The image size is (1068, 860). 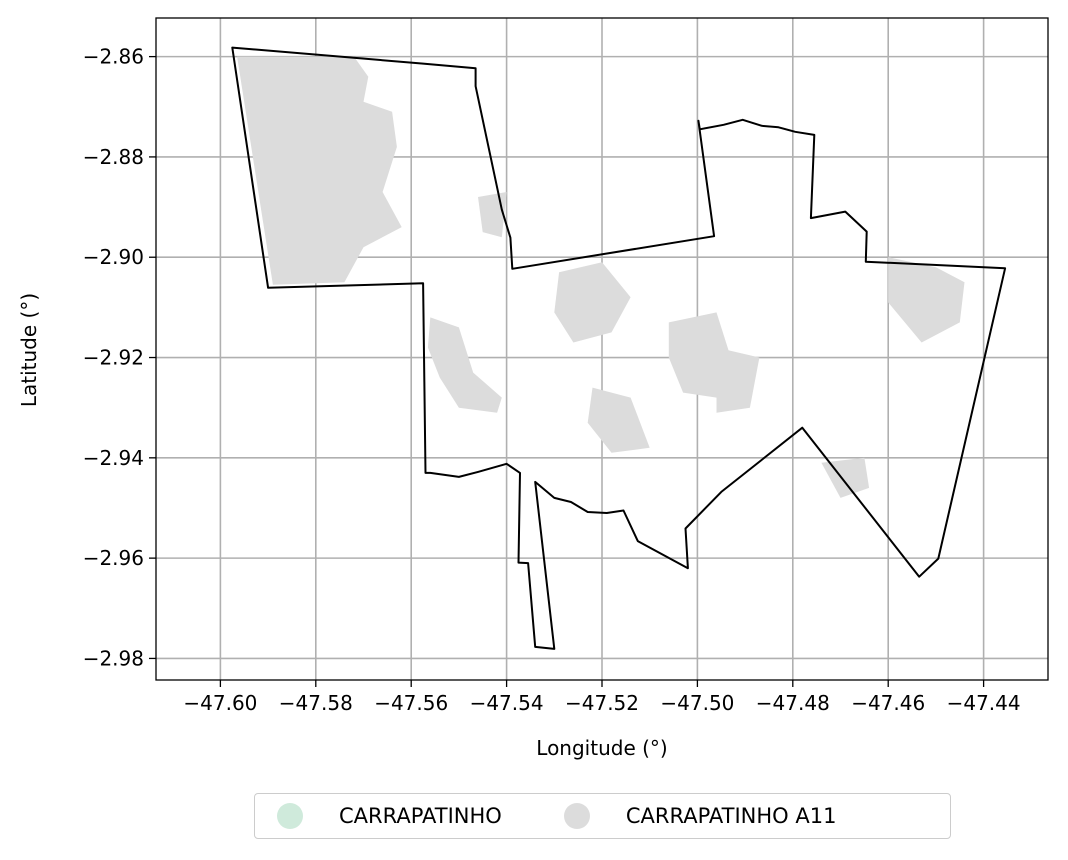 I want to click on x-tick-label: −47.48, so click(x=793, y=703).